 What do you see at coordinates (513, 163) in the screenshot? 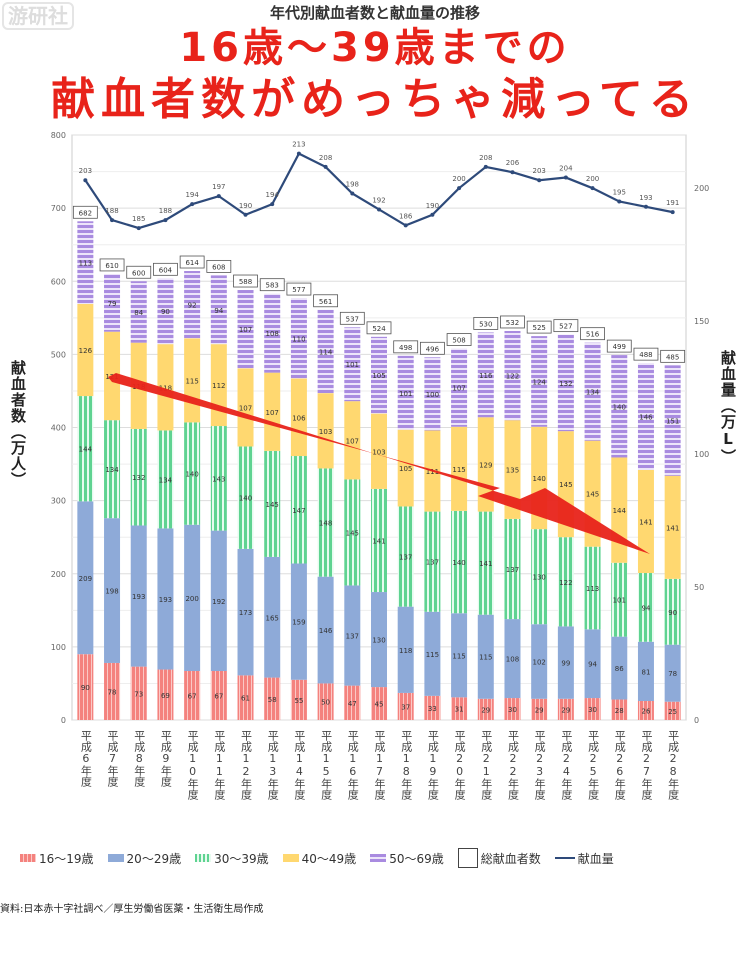
I see `volume-value-label: 206` at bounding box center [513, 163].